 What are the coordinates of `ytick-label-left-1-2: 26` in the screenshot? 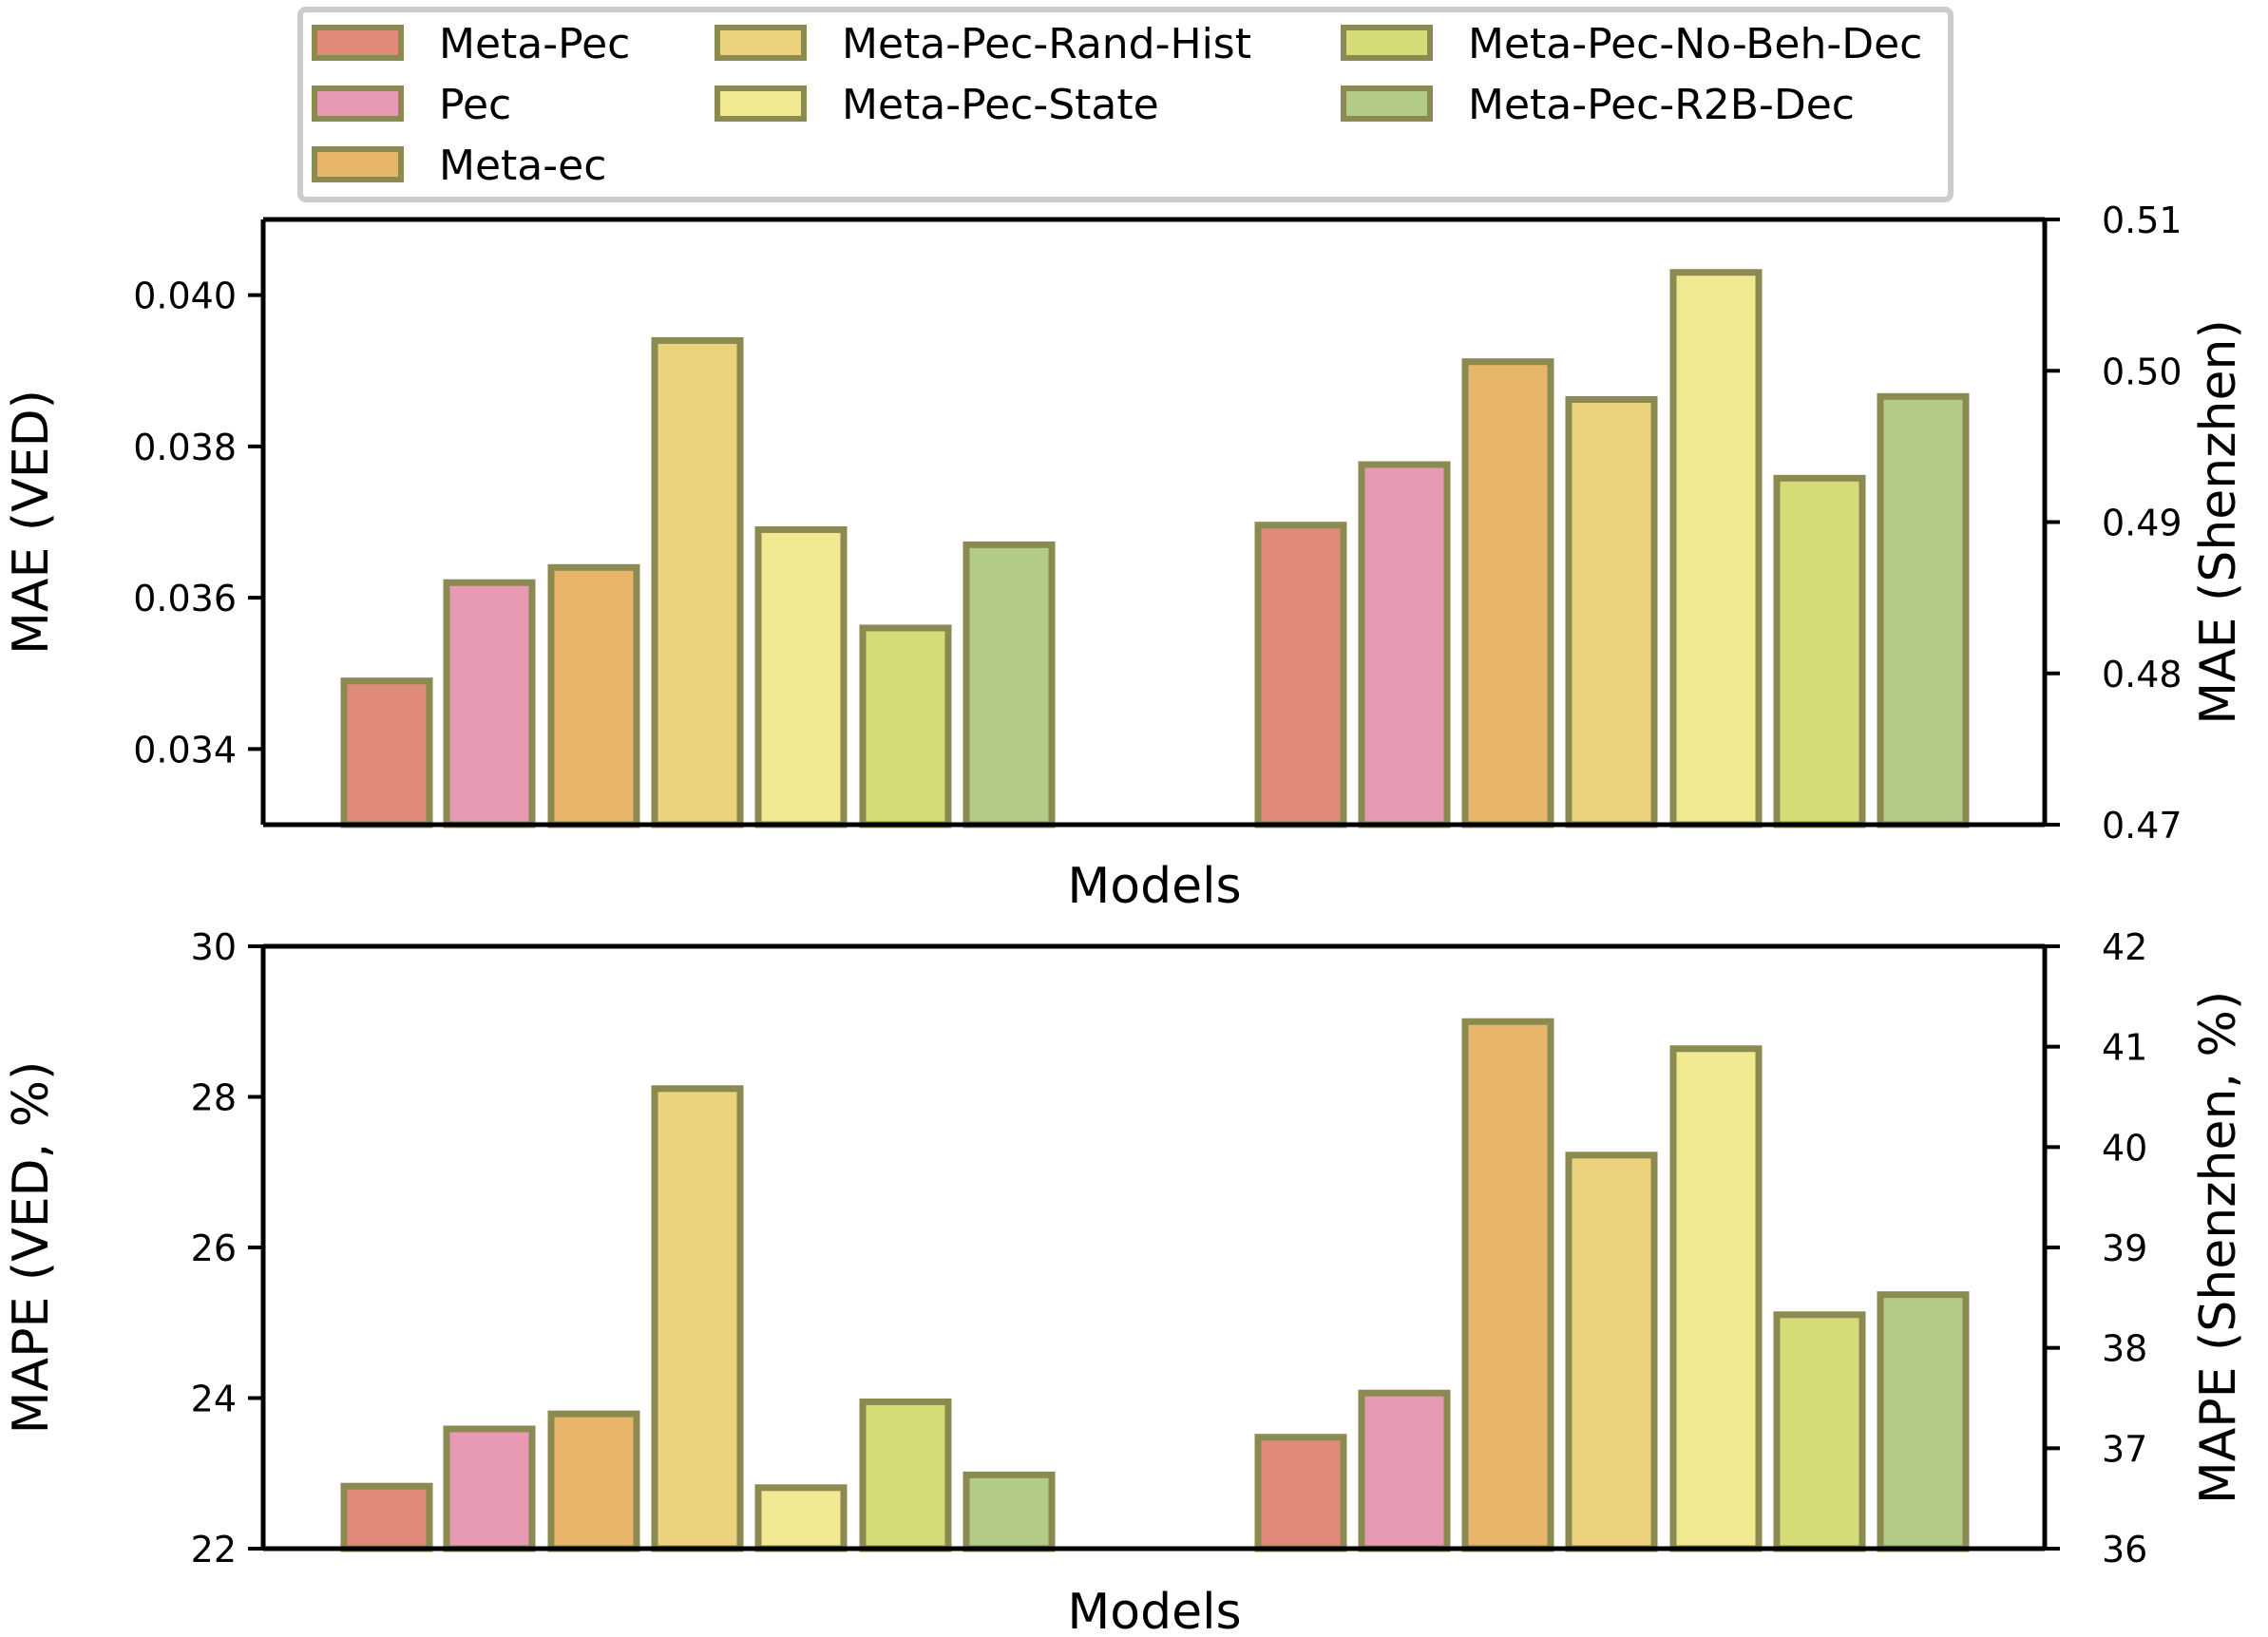 It's located at (214, 1248).